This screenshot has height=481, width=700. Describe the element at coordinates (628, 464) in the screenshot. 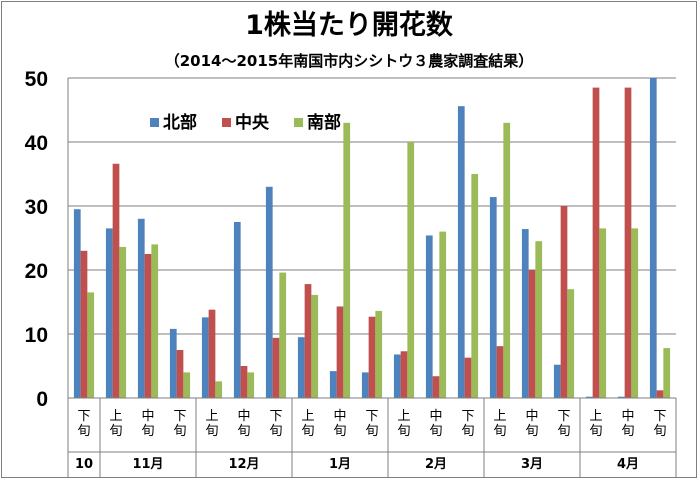

I see `x-group-label: 4月` at that location.